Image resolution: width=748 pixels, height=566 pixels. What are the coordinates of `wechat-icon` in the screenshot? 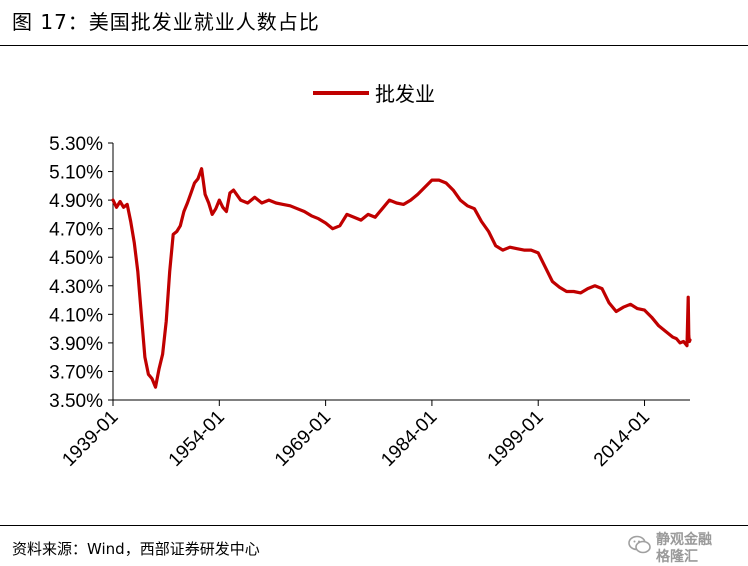 It's located at (639, 544).